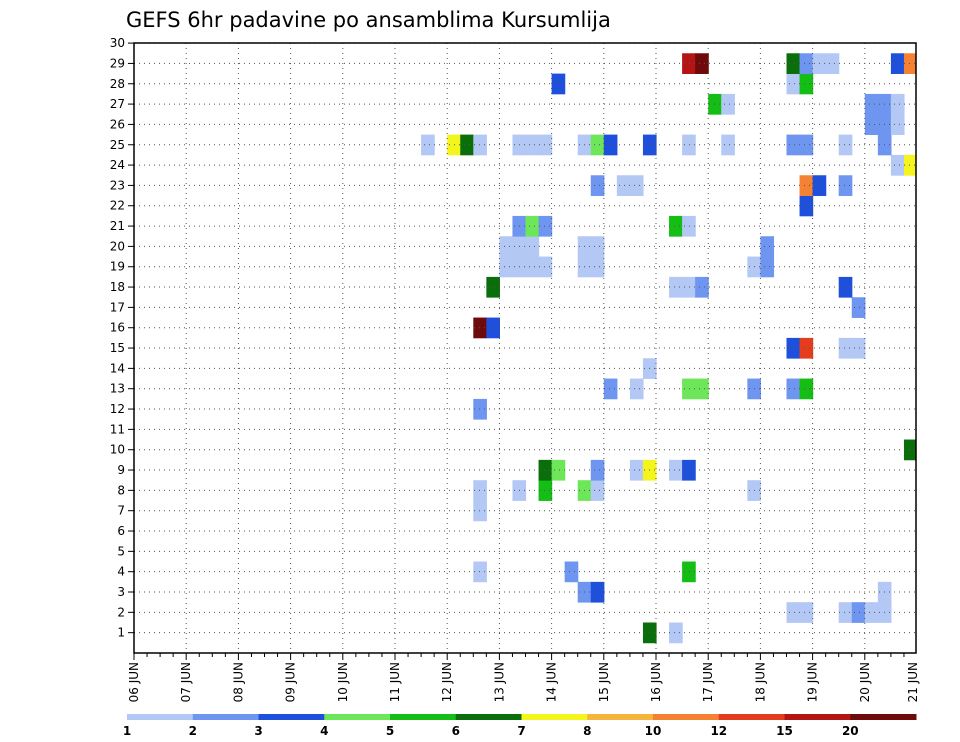 Image resolution: width=960 pixels, height=742 pixels. I want to click on x-tick-label: 07 JUN, so click(186, 682).